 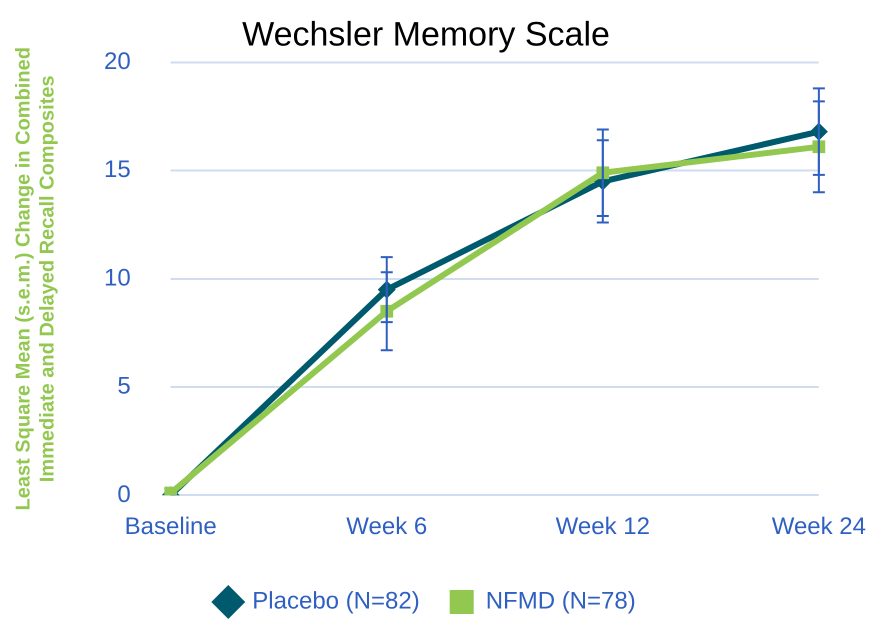 What do you see at coordinates (336, 601) in the screenshot?
I see `legend-label: Placebo (N=82)` at bounding box center [336, 601].